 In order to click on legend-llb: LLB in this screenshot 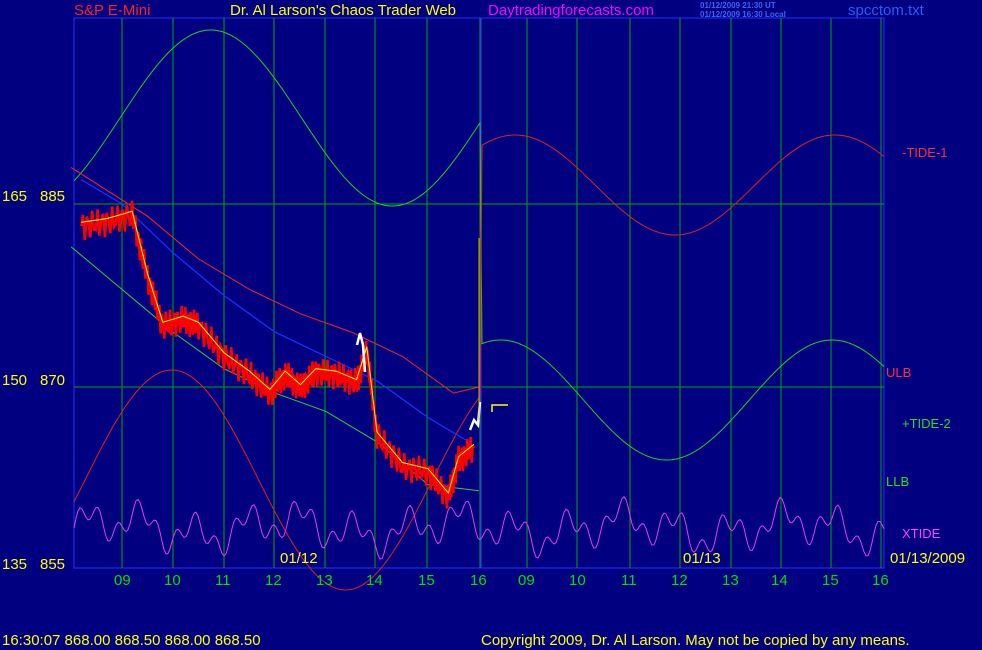, I will do `click(898, 481)`.